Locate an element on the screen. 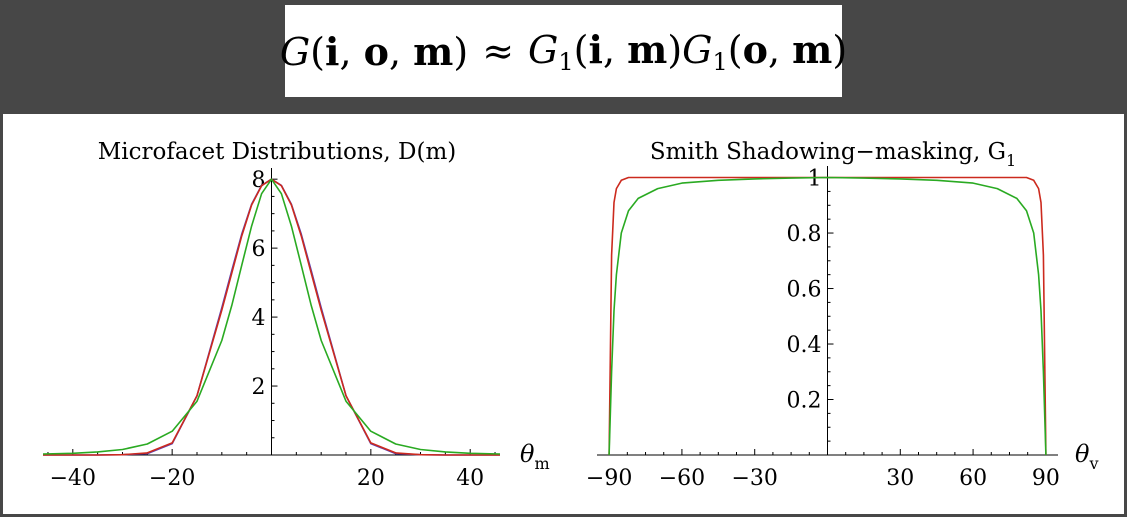 The height and width of the screenshot is (517, 1127). formula-lhs: G(i, o, m) is located at coordinates (374, 51).